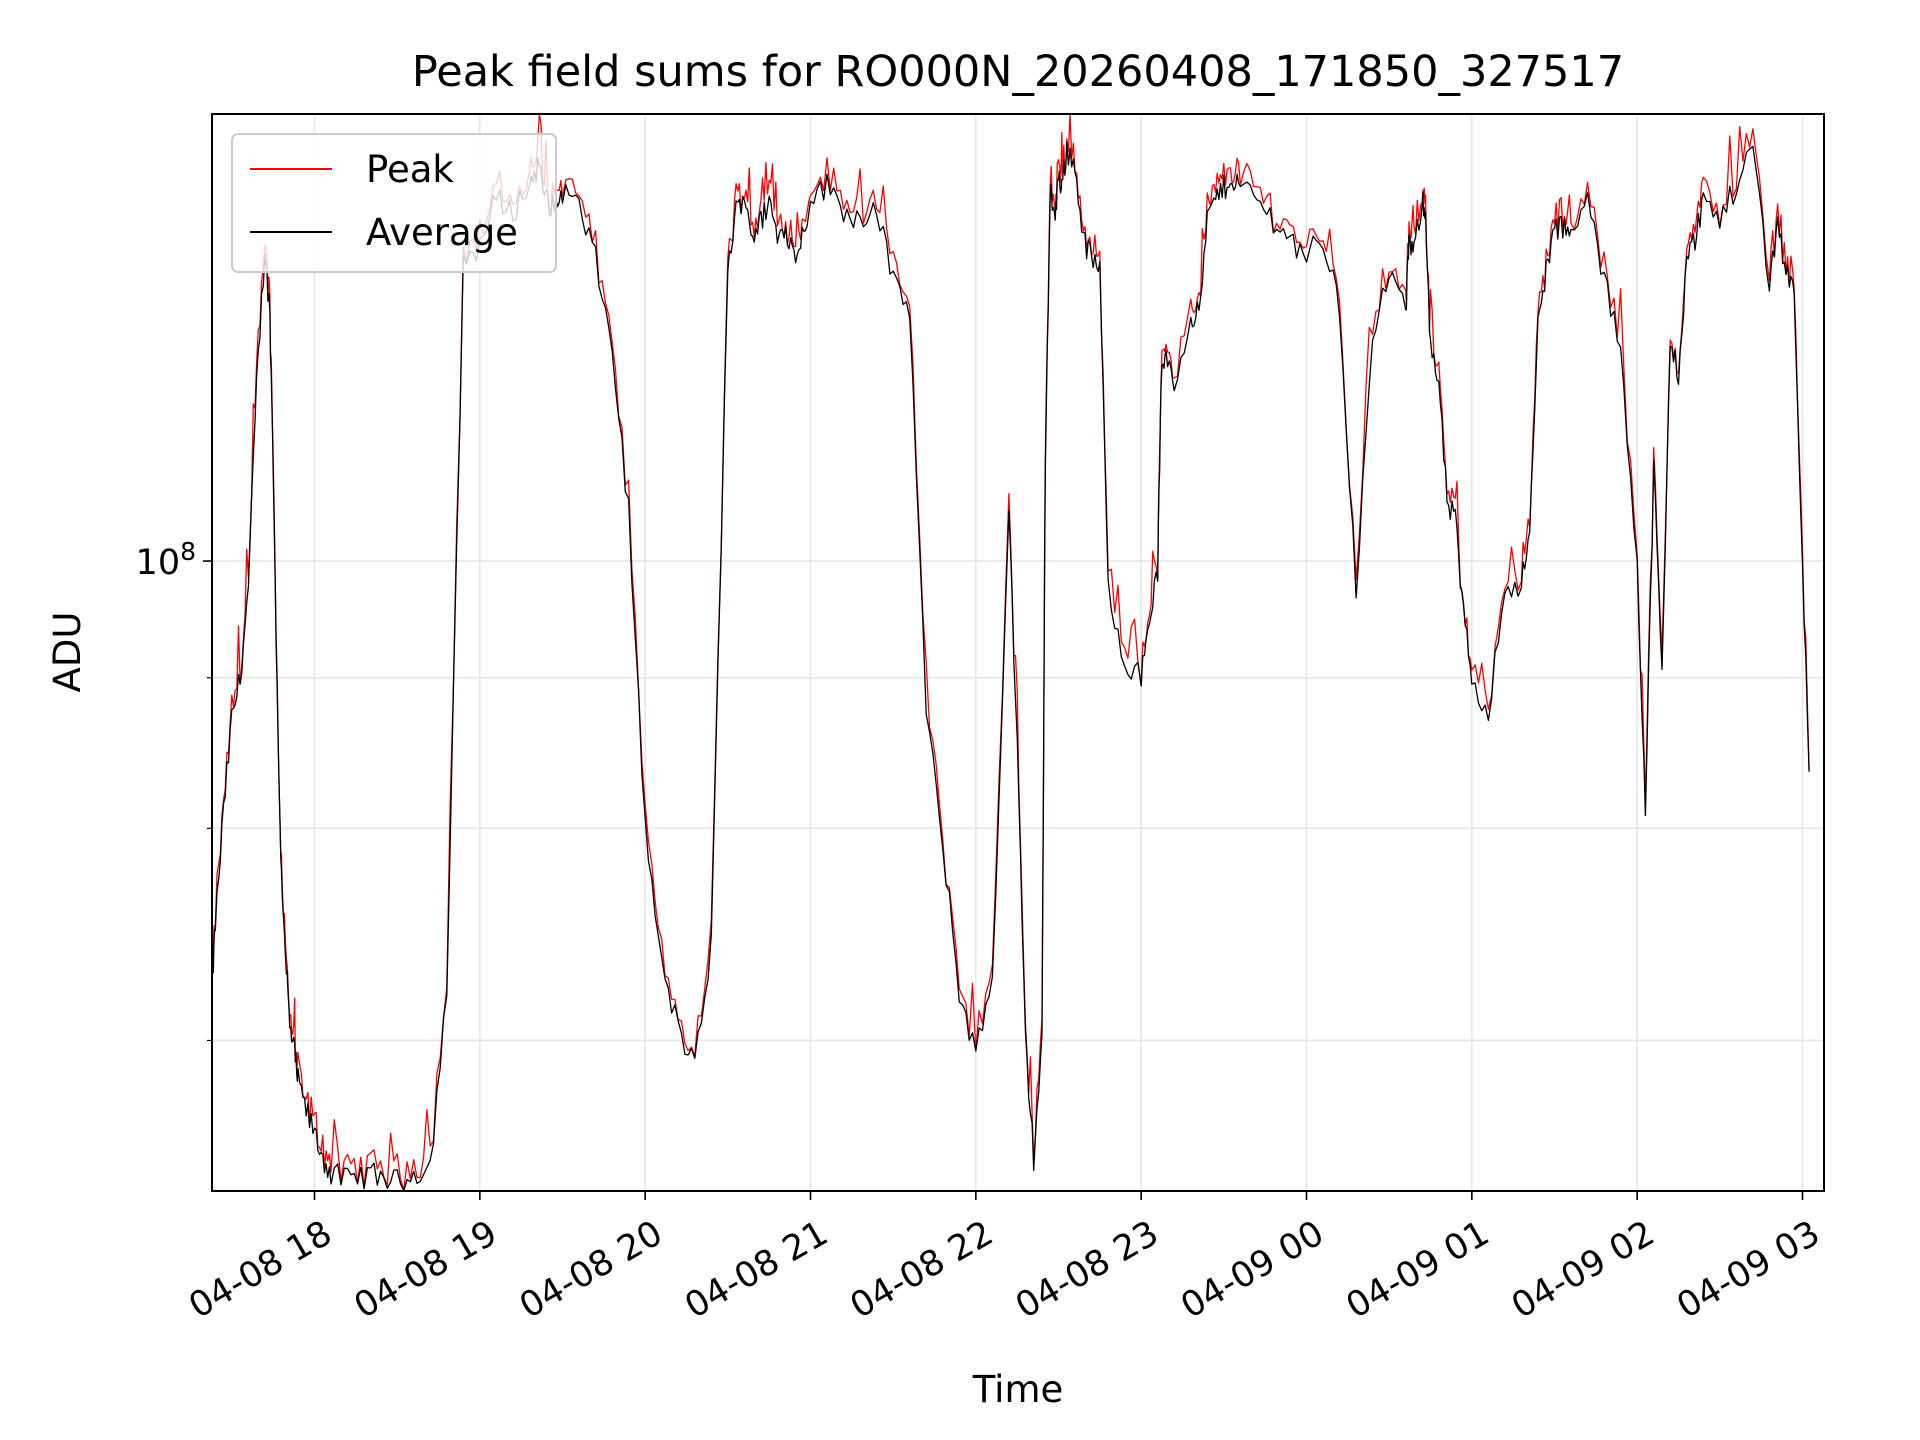 The image size is (1920, 1440). Describe the element at coordinates (442, 232) in the screenshot. I see `legend-average-label: Average` at that location.